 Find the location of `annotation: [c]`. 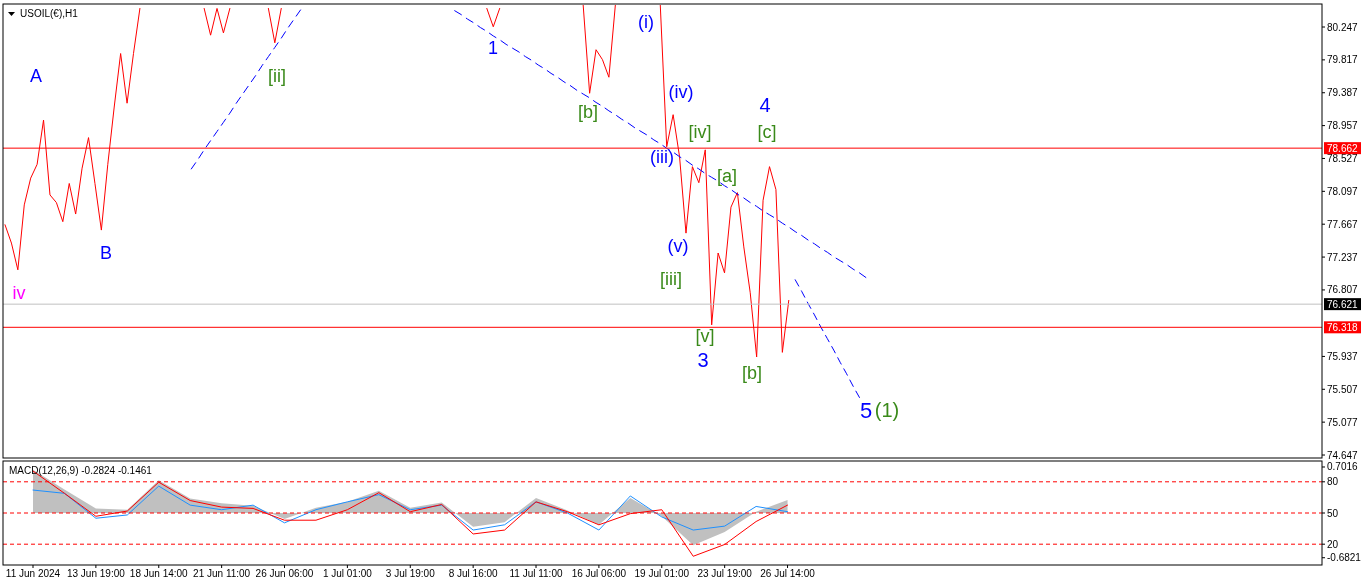

annotation: [c] is located at coordinates (767, 132).